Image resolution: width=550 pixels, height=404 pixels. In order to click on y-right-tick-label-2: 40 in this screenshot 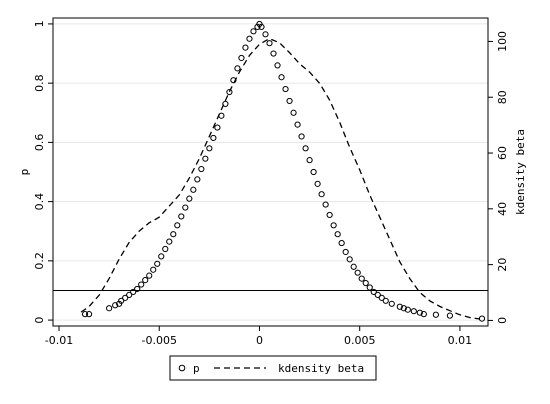, I will do `click(502, 209)`.